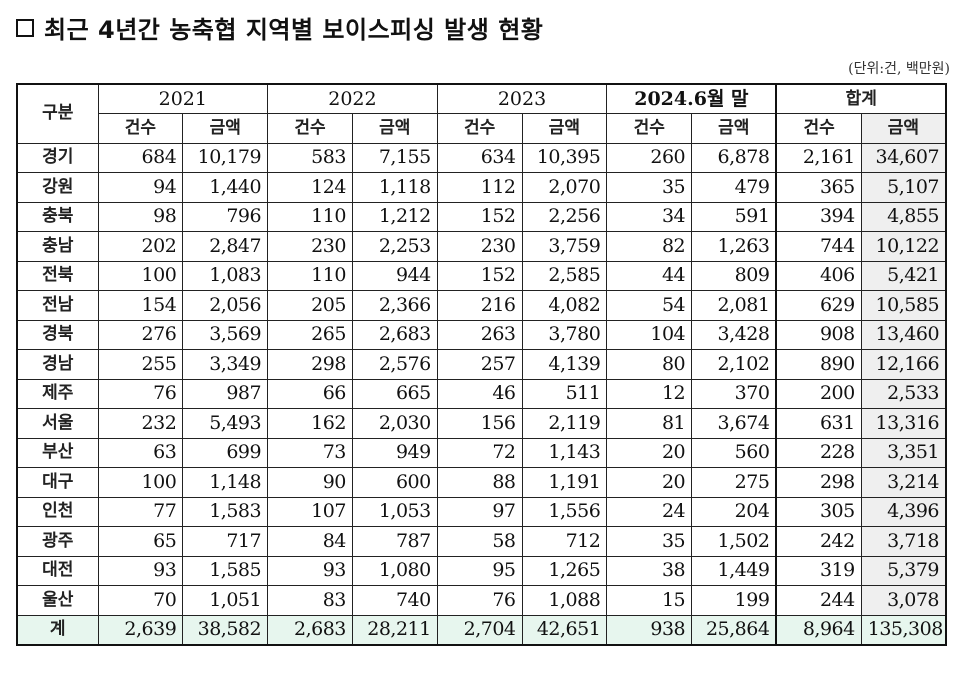 This screenshot has height=691, width=960. What do you see at coordinates (818, 452) in the screenshot?
I see `count-cell: 228` at bounding box center [818, 452].